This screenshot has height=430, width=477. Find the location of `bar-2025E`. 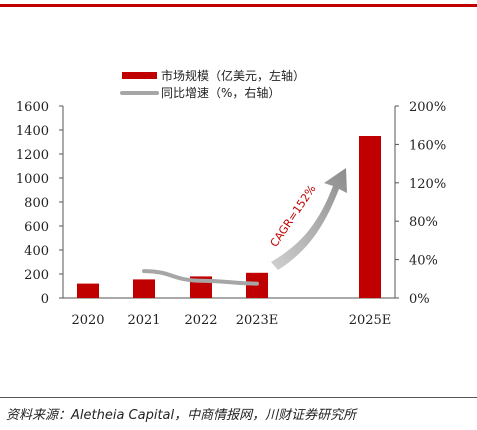

bar-2025E is located at coordinates (370, 217).